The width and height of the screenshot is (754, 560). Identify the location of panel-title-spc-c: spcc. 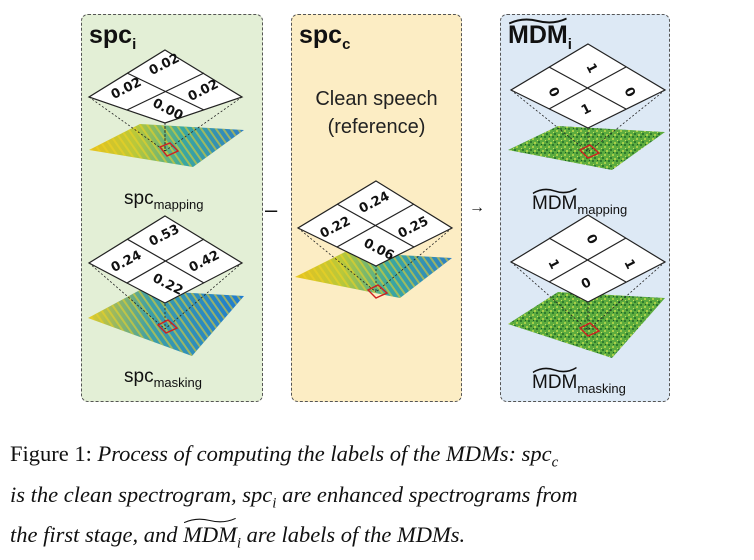
(325, 37).